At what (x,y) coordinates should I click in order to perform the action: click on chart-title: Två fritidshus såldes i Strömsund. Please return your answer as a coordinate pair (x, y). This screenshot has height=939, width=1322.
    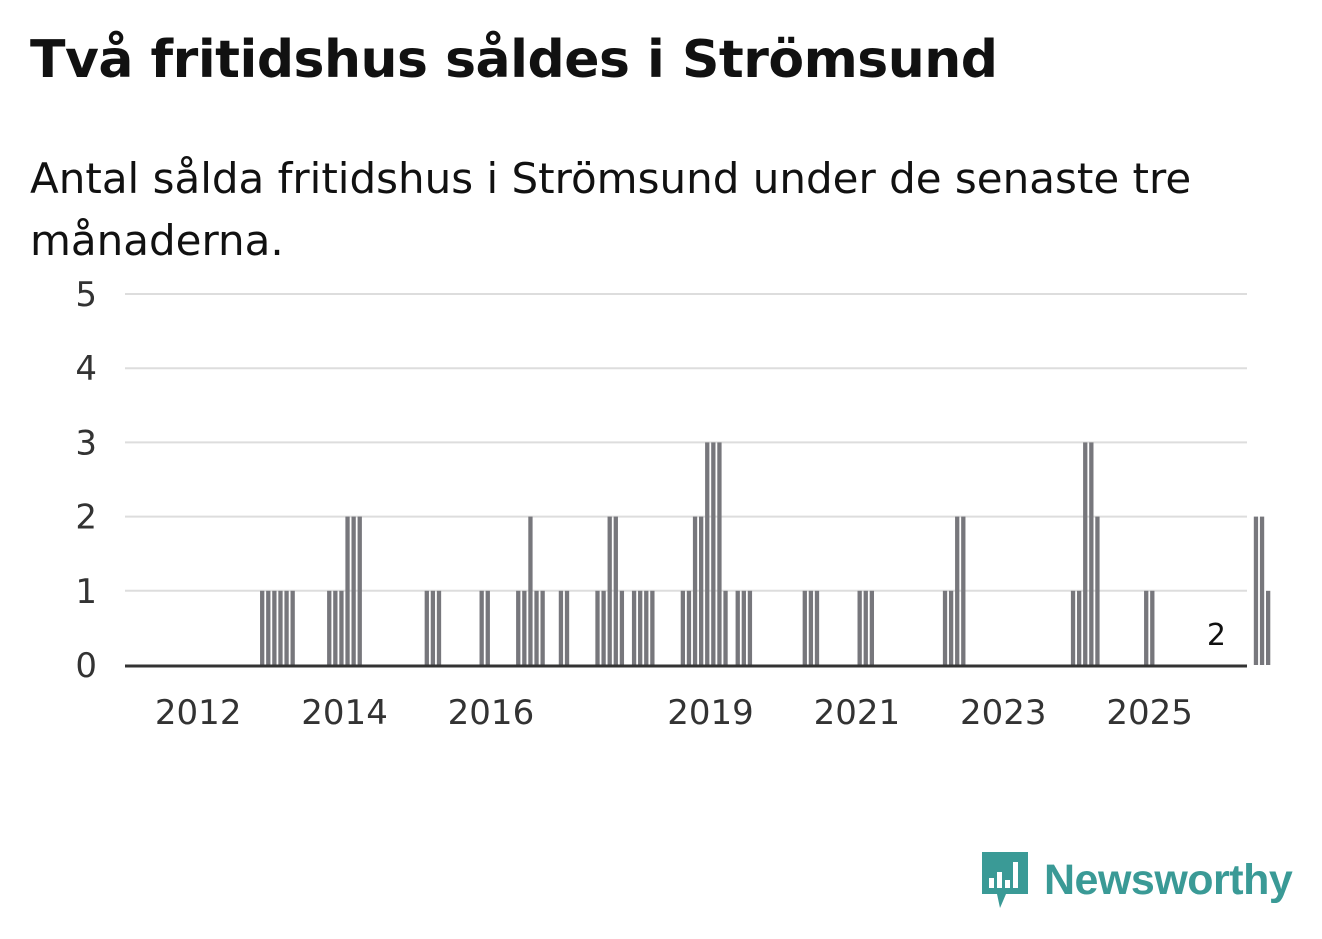
    Looking at the image, I should click on (514, 60).